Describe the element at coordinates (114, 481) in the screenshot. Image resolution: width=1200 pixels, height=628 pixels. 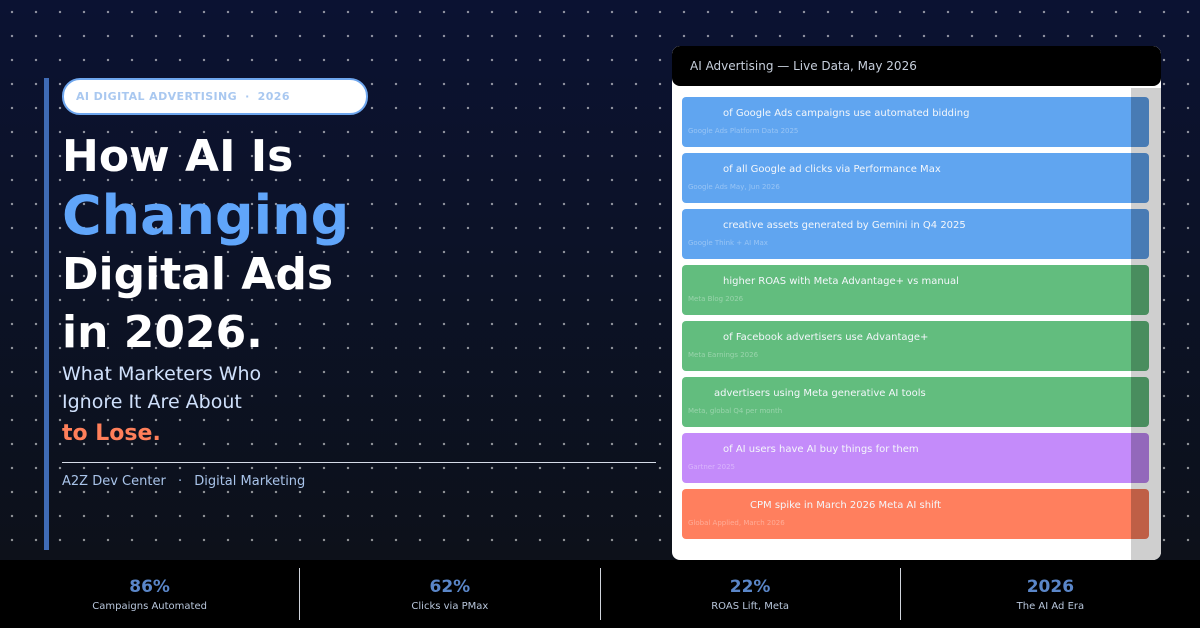
I see `byline-publisher: A2Z Dev Center` at that location.